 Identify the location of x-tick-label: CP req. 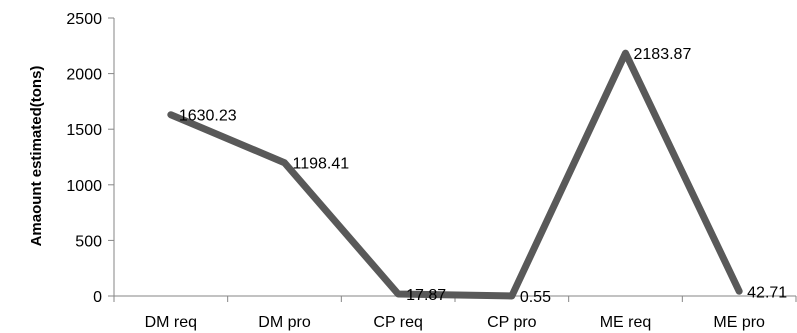
(398, 322).